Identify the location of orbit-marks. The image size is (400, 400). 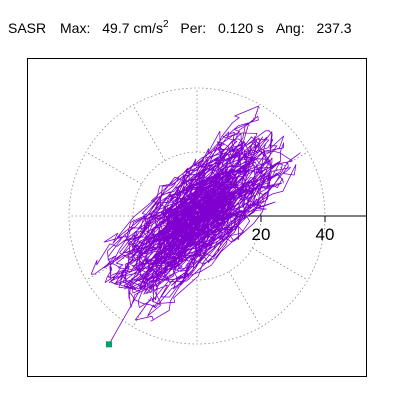
(109, 344).